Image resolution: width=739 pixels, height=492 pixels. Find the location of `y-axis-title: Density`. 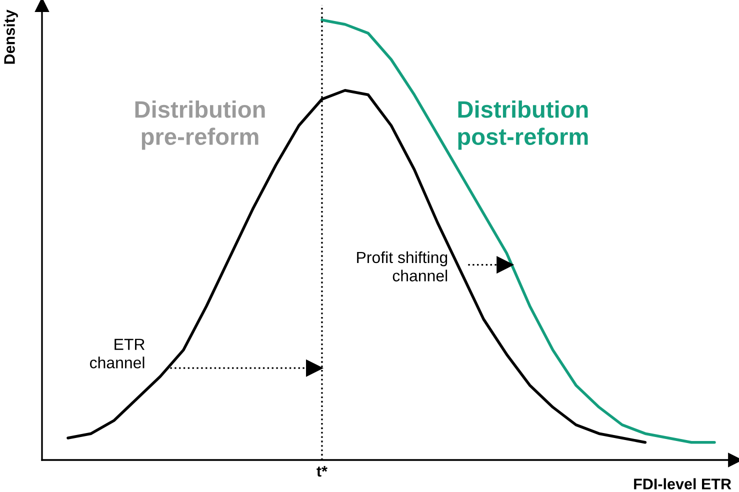

y-axis-title: Density is located at coordinates (11, 37).